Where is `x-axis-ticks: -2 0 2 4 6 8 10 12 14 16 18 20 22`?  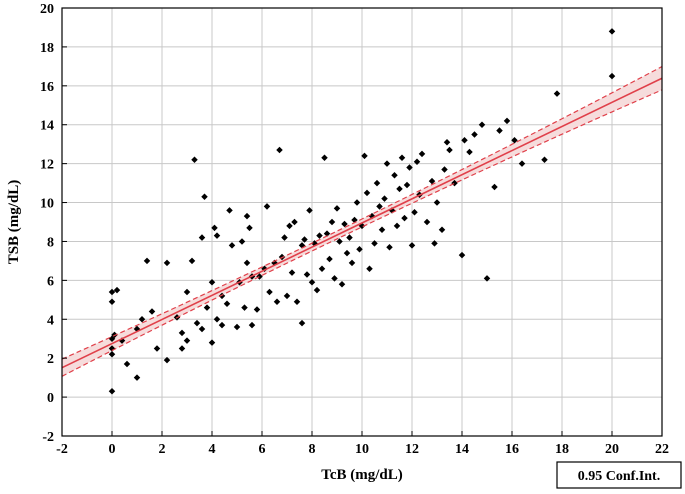 x-axis-ticks: -2 0 2 4 6 8 10 12 14 16 18 20 22 is located at coordinates (362, 444).